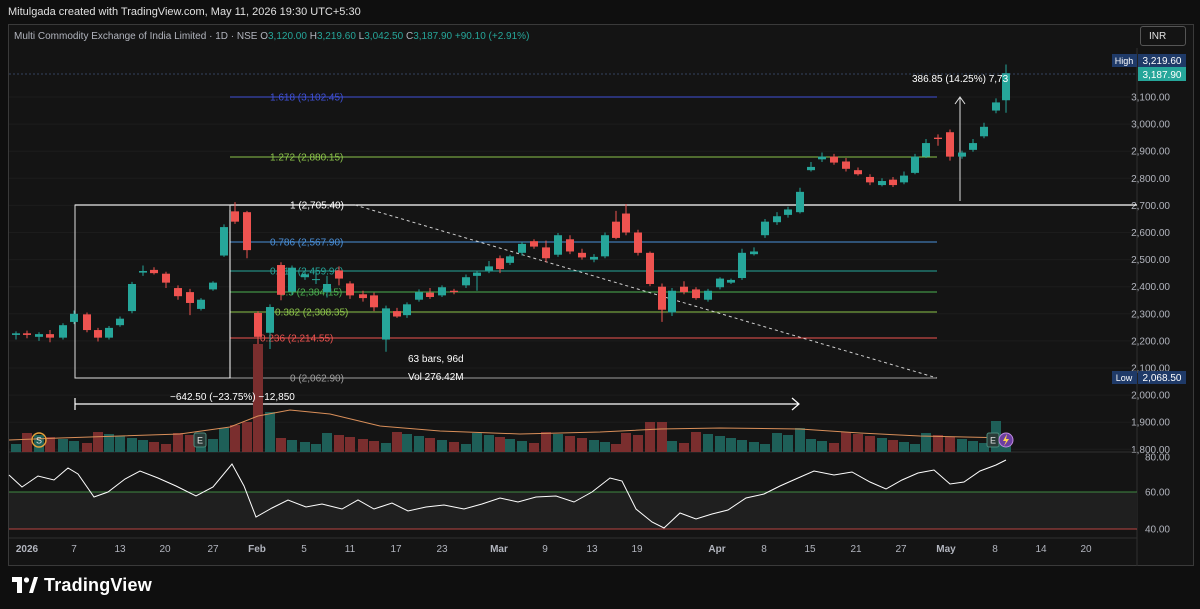 Image resolution: width=1200 pixels, height=609 pixels. Describe the element at coordinates (433, 36) in the screenshot. I see `ohlc-close: 3,187.90` at that location.